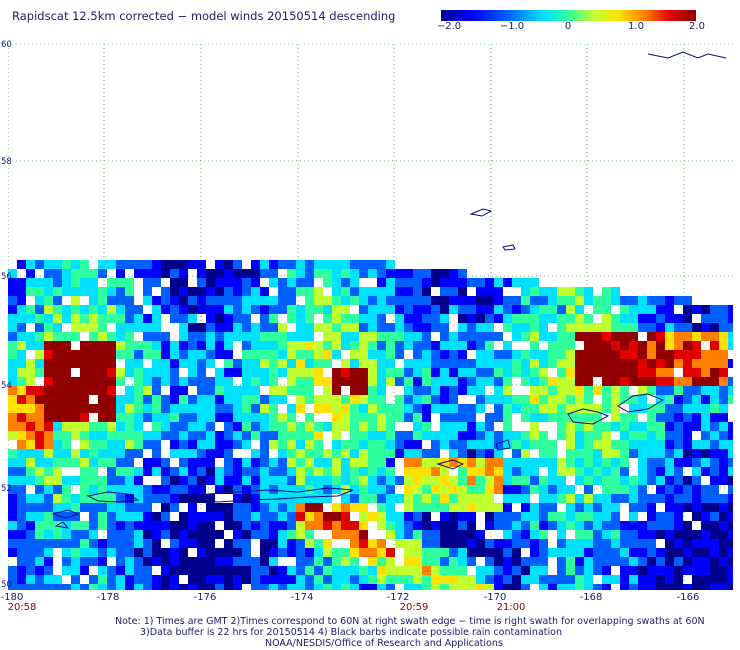 The height and width of the screenshot is (650, 740). I want to click on colorbar-label-max: 2.0, so click(697, 26).